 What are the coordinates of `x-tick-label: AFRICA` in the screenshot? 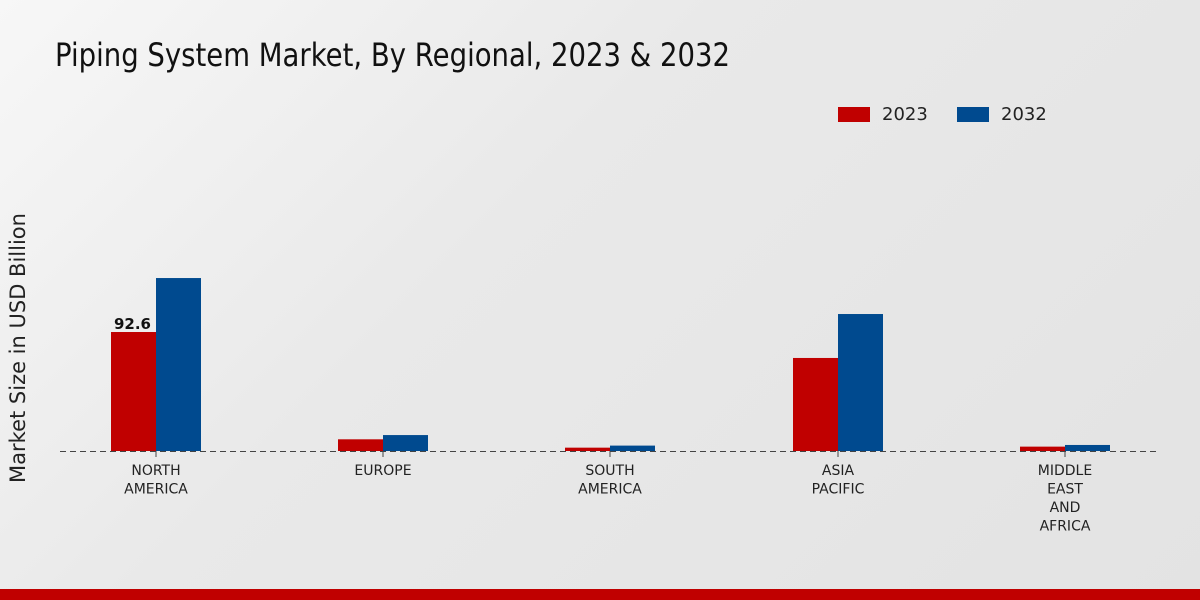 It's located at (1065, 527).